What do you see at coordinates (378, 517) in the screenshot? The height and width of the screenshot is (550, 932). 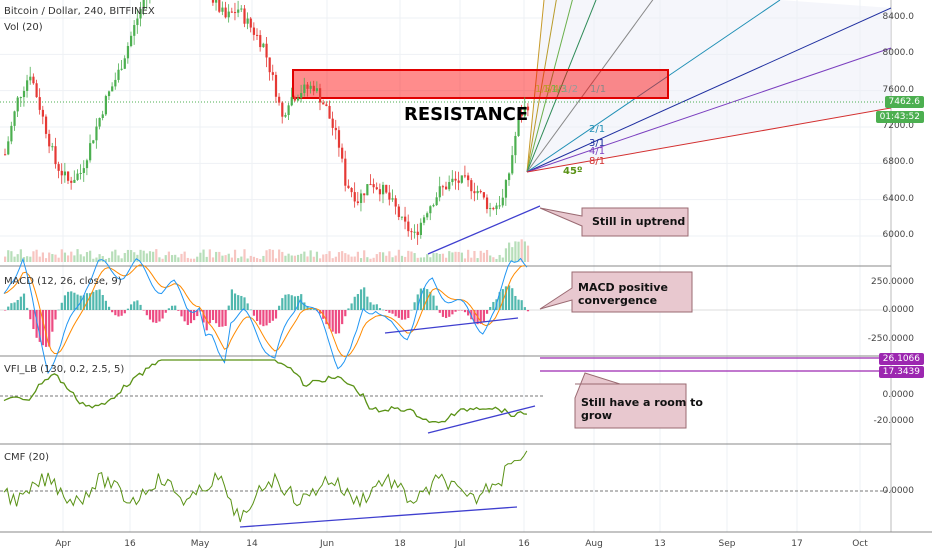 I see `cmf-trendline` at bounding box center [378, 517].